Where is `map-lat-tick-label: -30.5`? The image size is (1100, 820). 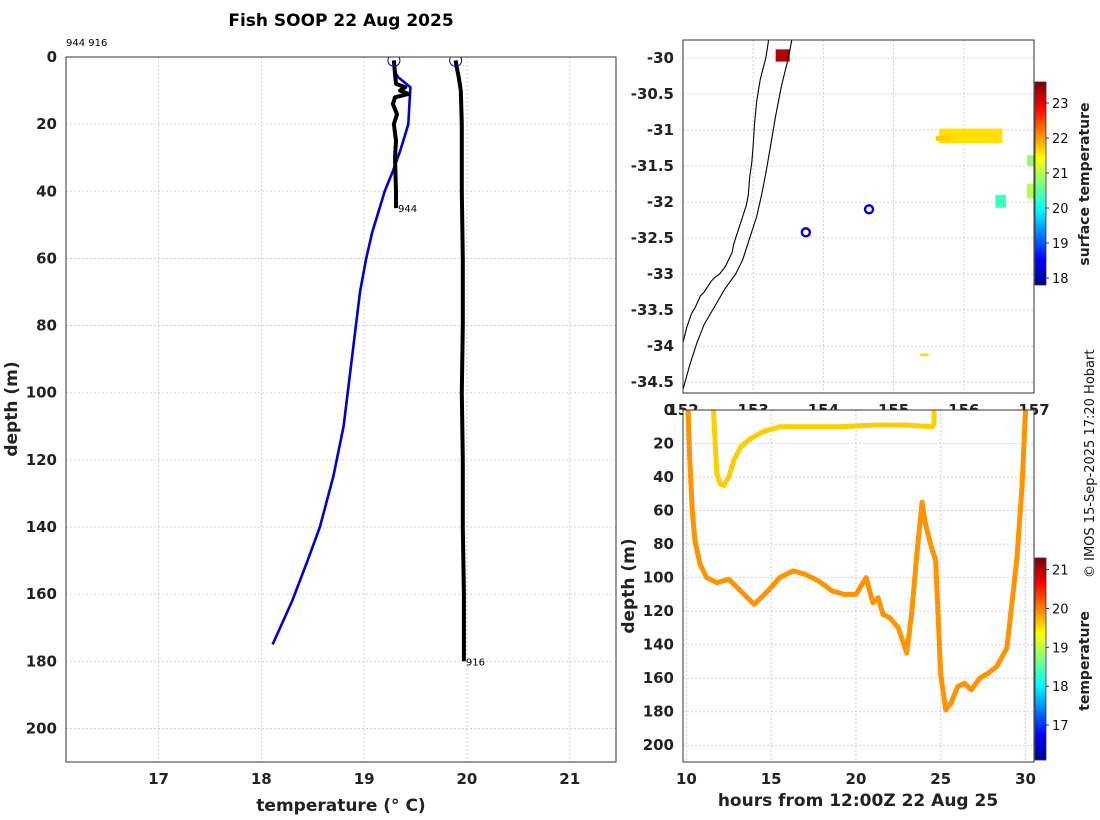 map-lat-tick-label: -30.5 is located at coordinates (652, 94).